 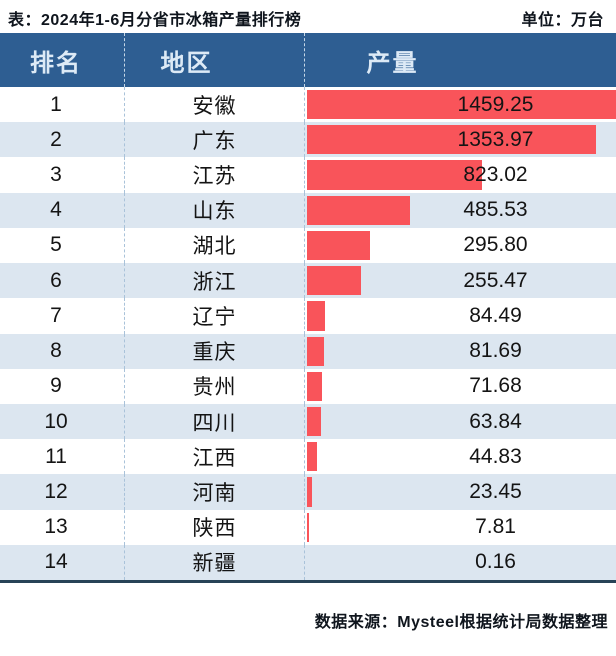 I want to click on value-label: 295.80, so click(x=495, y=245).